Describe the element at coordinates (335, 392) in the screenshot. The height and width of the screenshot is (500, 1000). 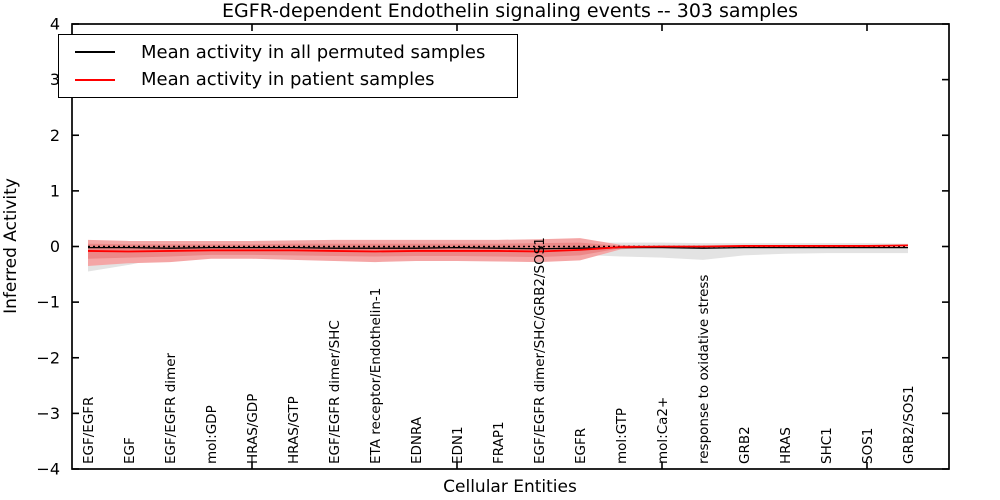
I see `x-category-label: EGF/EGFR dimer/SHC` at that location.